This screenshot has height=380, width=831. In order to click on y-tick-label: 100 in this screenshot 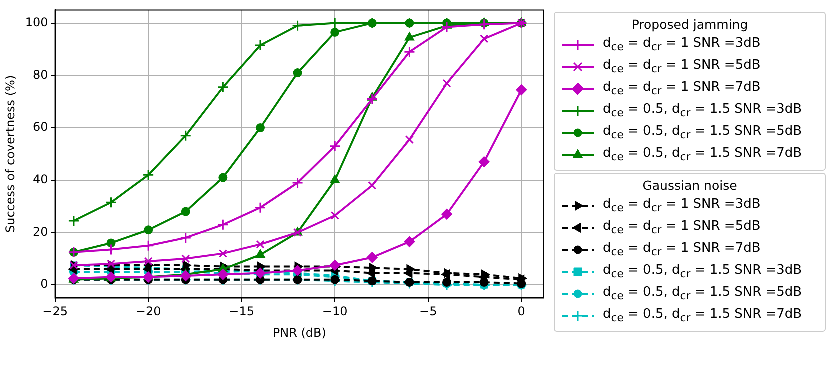, I will do `click(36, 22)`.